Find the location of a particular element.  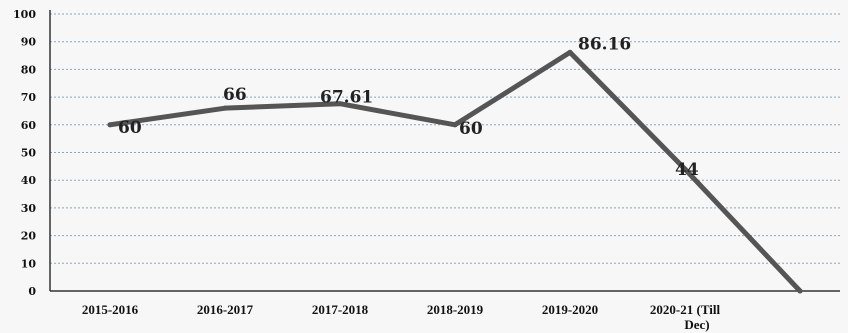

data-label: 44 is located at coordinates (687, 170).